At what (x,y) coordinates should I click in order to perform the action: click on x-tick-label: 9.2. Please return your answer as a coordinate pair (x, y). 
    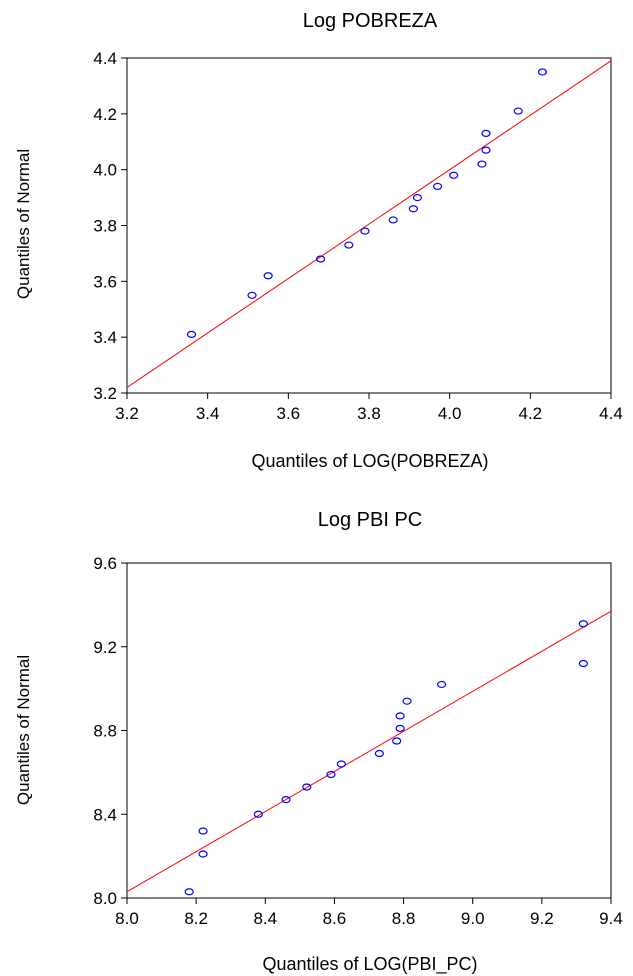
    Looking at the image, I should click on (542, 918).